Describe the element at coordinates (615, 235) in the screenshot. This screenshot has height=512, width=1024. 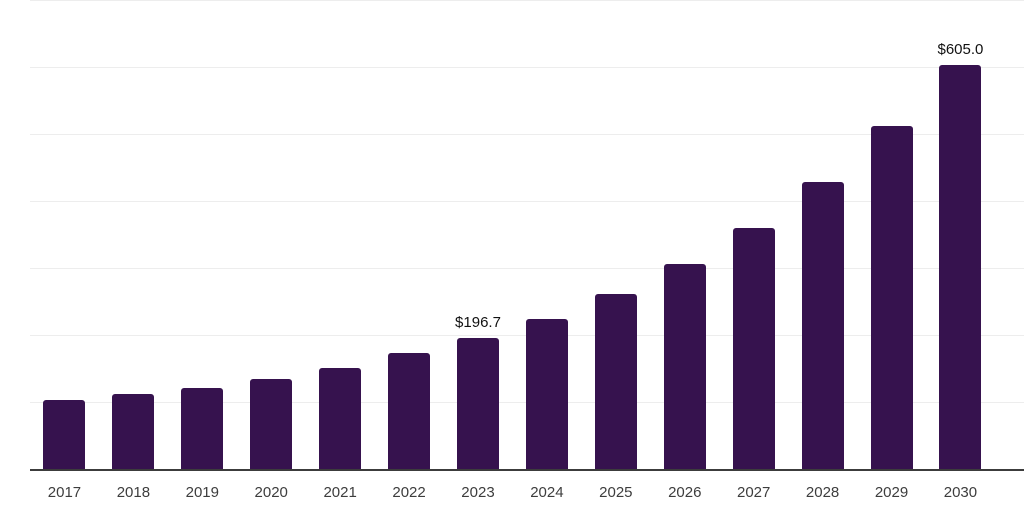
I see `bar-slot-2025` at that location.